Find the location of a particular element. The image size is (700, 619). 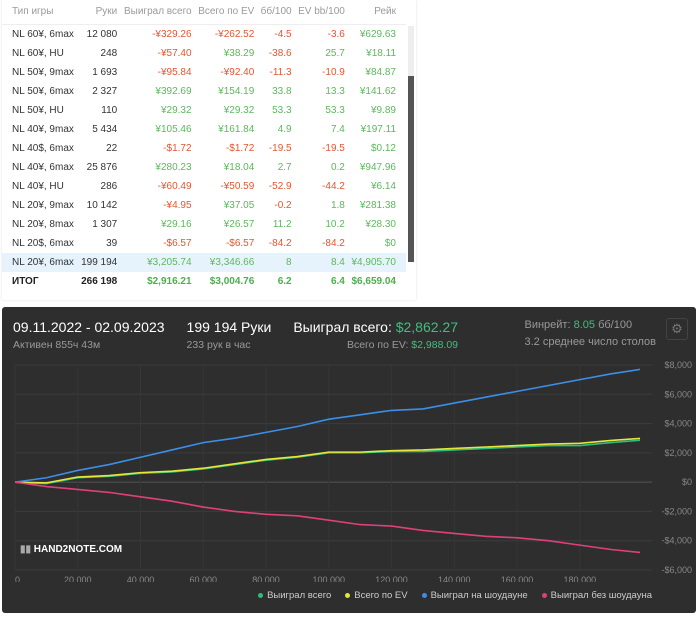

legend-item: Выиграл всего is located at coordinates (294, 595).